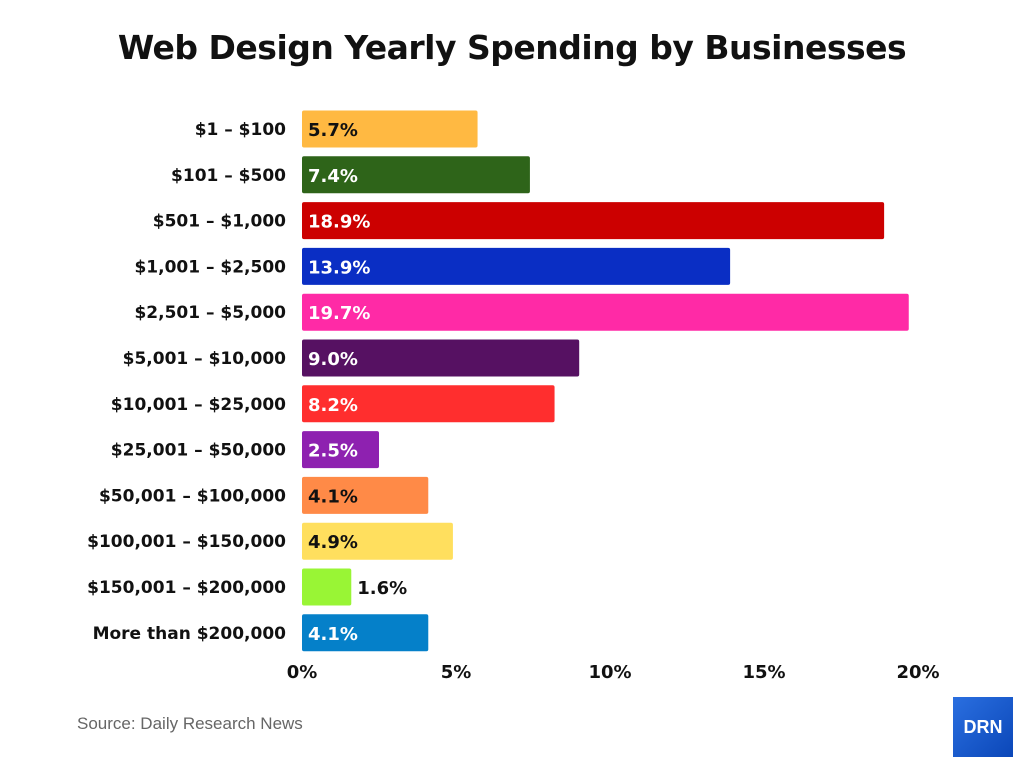 The width and height of the screenshot is (1024, 768). I want to click on data-label: 8.2%, so click(333, 405).